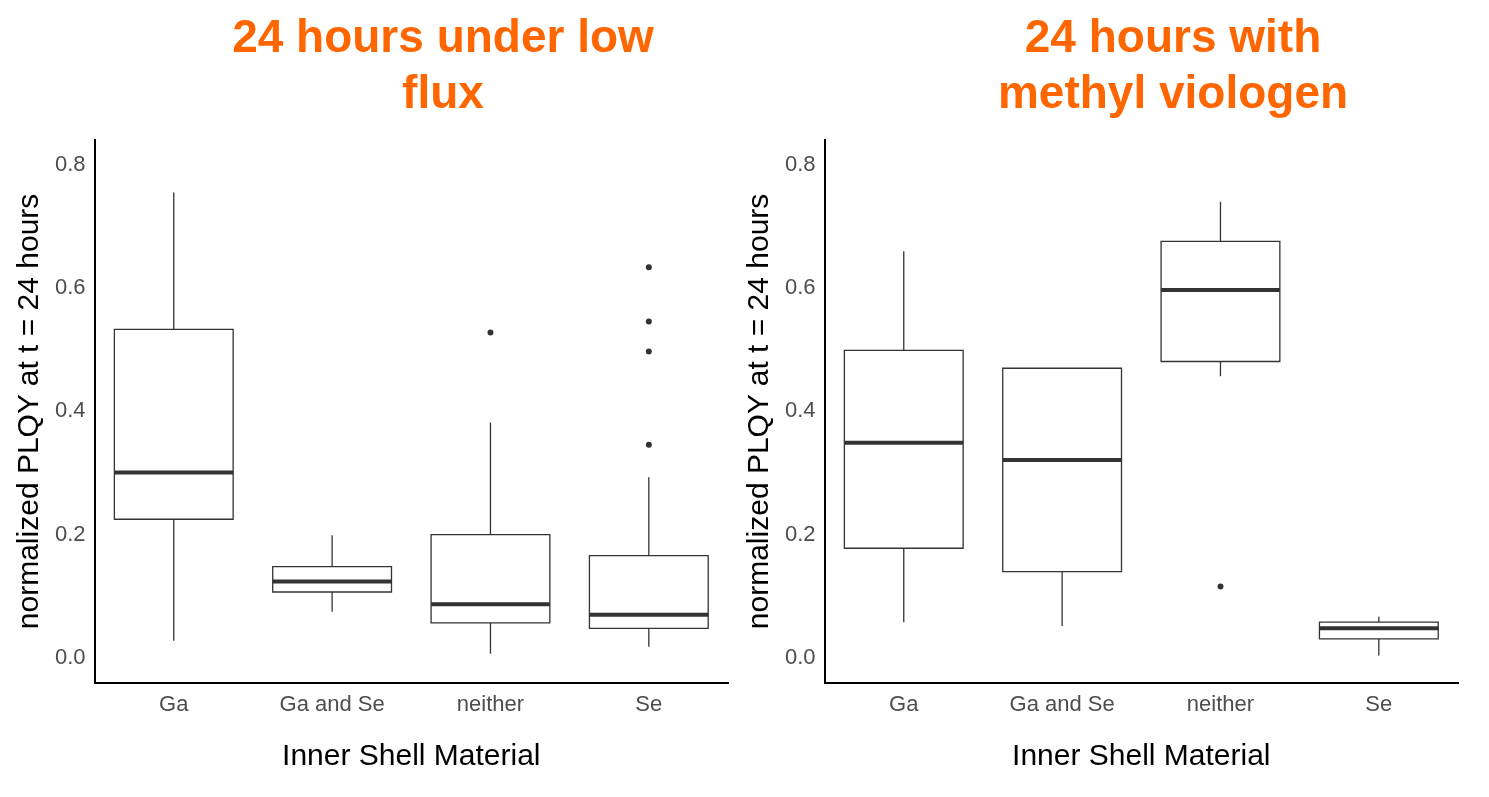 Image resolution: width=1489 pixels, height=797 pixels. I want to click on chart-title: 24 hours under low flux, so click(443, 64).